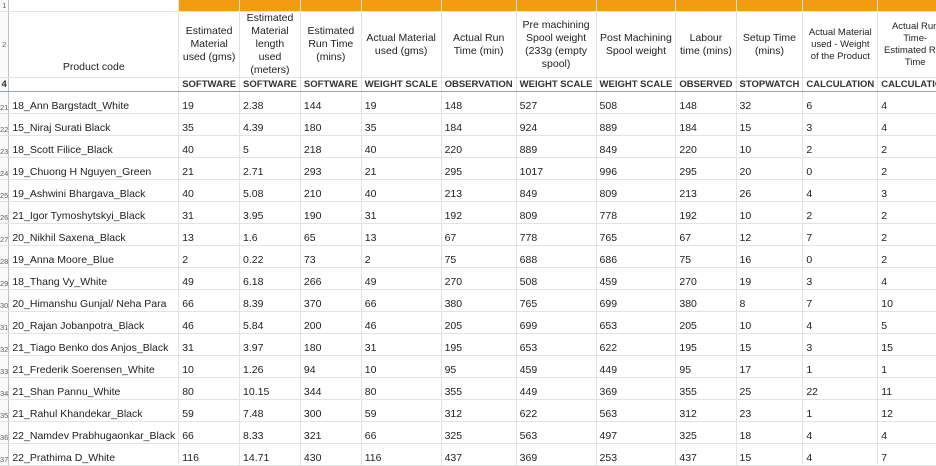 The image size is (936, 466). Describe the element at coordinates (840, 102) in the screenshot. I see `value-cell: 6` at that location.